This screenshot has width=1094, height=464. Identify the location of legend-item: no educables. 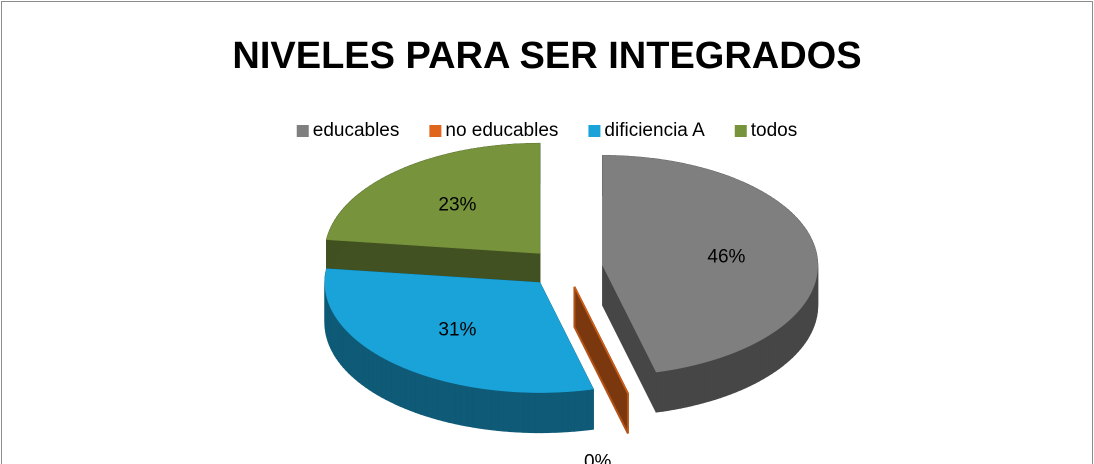
(493, 130).